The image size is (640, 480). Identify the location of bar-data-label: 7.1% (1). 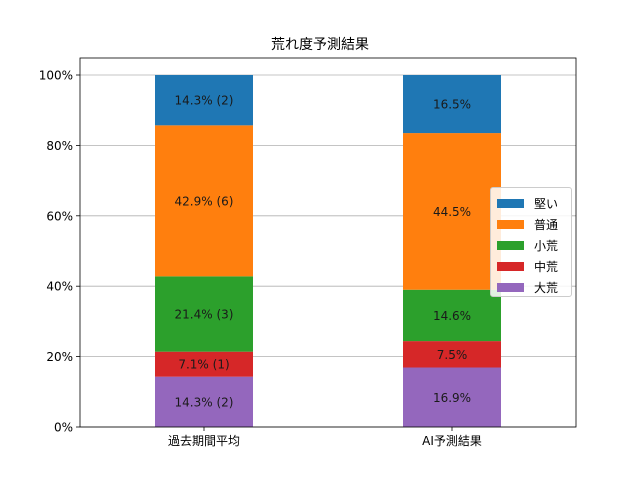
(203, 365).